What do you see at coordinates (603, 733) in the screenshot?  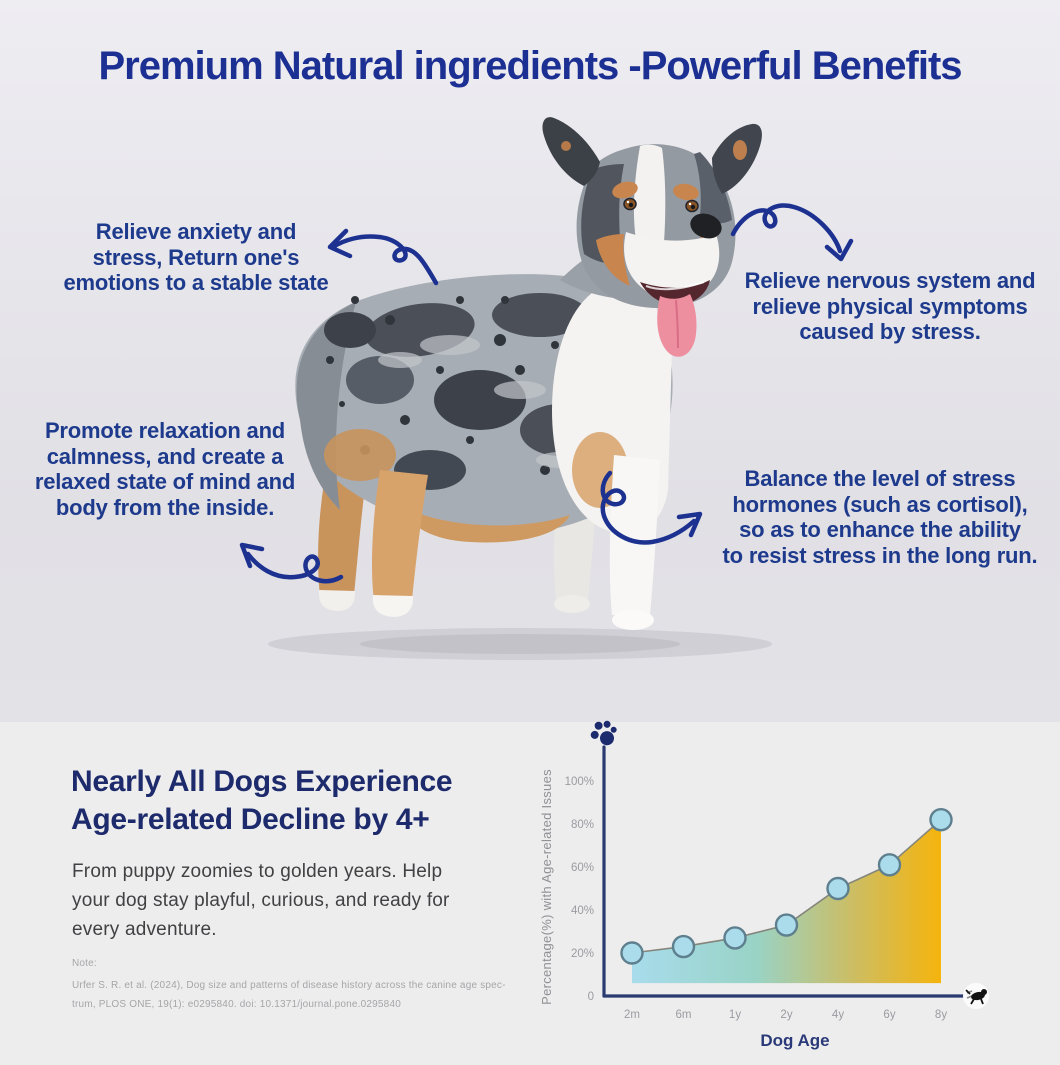 I see `paw-icon` at bounding box center [603, 733].